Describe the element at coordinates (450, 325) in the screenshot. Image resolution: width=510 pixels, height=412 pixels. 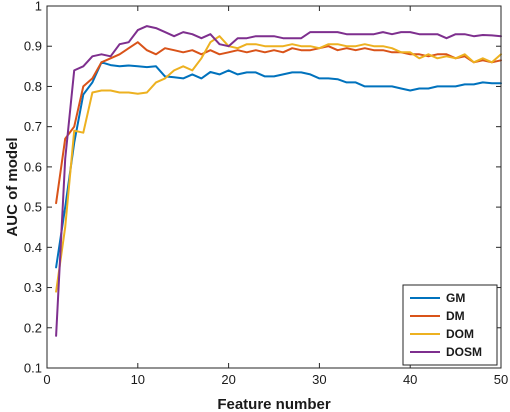
I see `legend: GM DM DOM DOSM` at that location.